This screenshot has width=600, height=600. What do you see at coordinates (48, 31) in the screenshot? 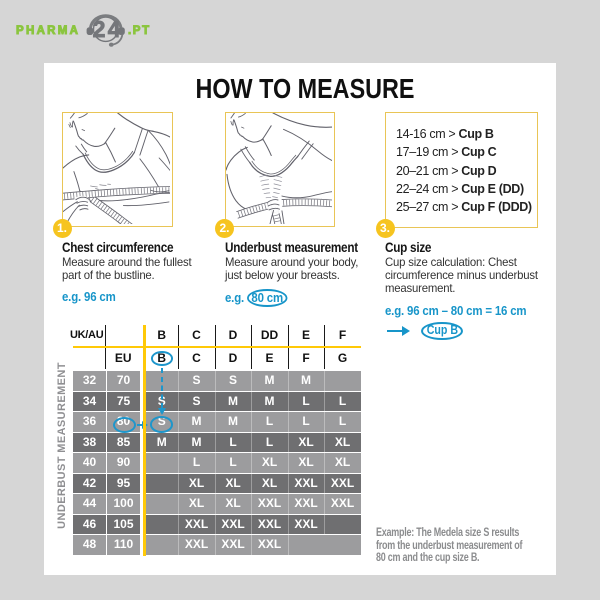
I see `svg-text: PHARMA` at bounding box center [48, 31].